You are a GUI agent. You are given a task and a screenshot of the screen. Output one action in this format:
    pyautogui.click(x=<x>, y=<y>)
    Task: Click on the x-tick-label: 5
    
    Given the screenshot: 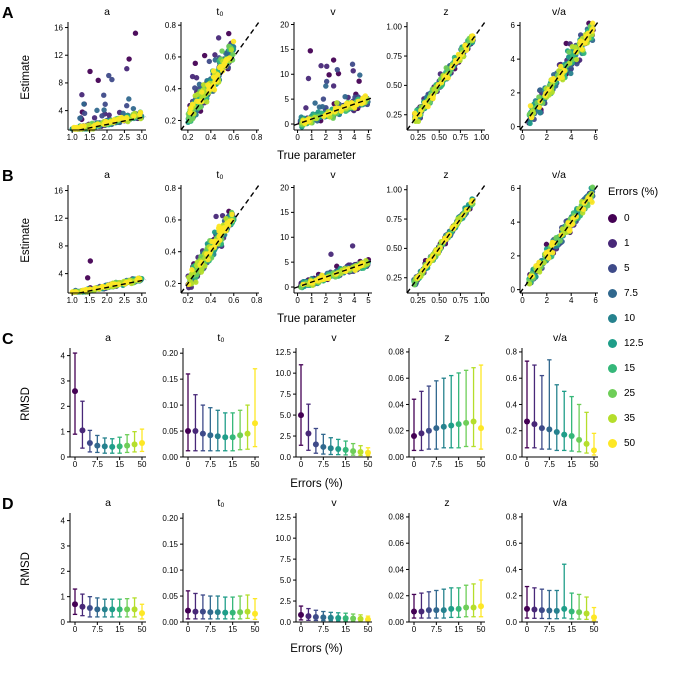 What is the action you would take?
    pyautogui.click(x=368, y=300)
    